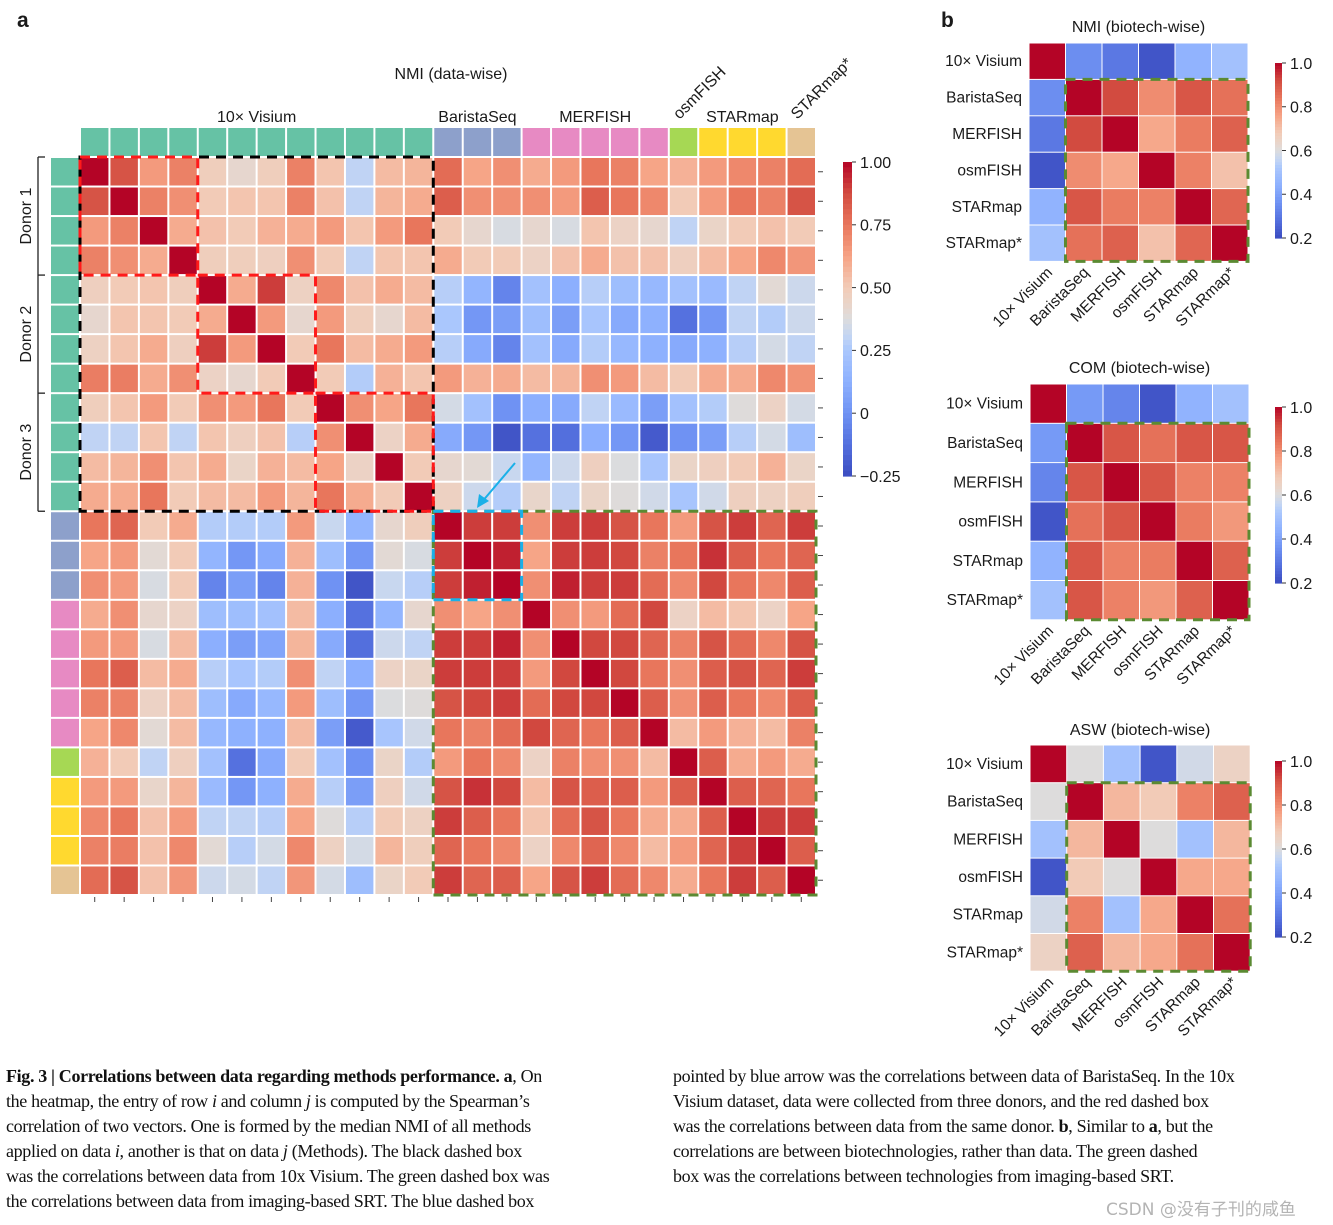 Image resolution: width=1333 pixels, height=1225 pixels. I want to click on caption-text: the heatmap, the entry of row, so click(109, 1101).